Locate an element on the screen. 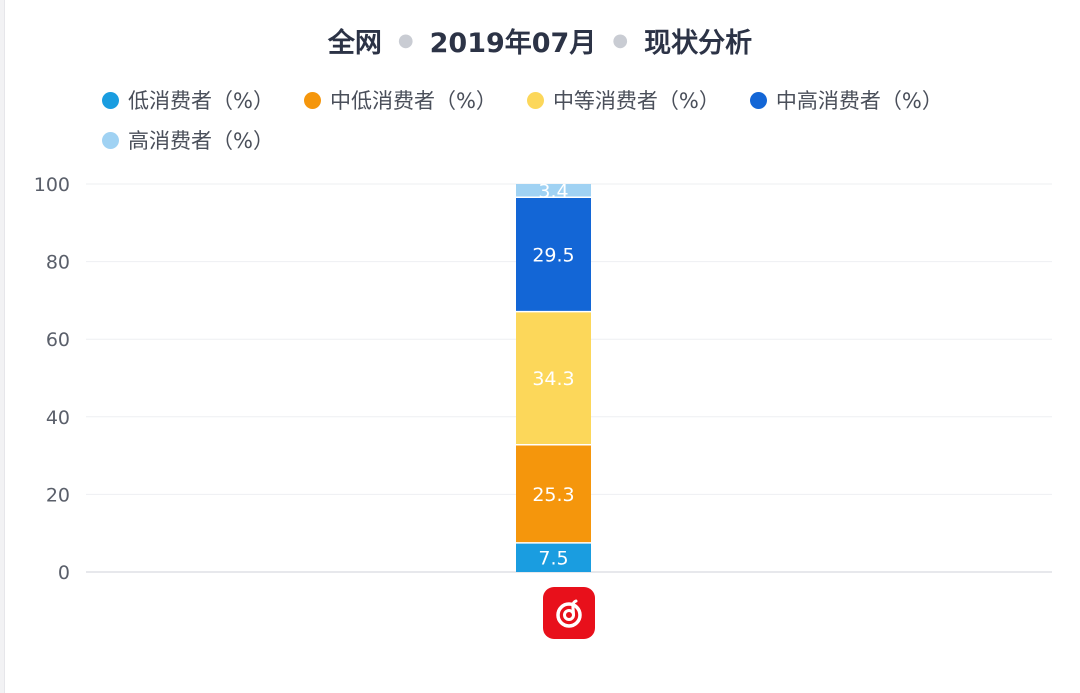 This screenshot has height=693, width=1080. y-tick-label: 100 is located at coordinates (52, 185).